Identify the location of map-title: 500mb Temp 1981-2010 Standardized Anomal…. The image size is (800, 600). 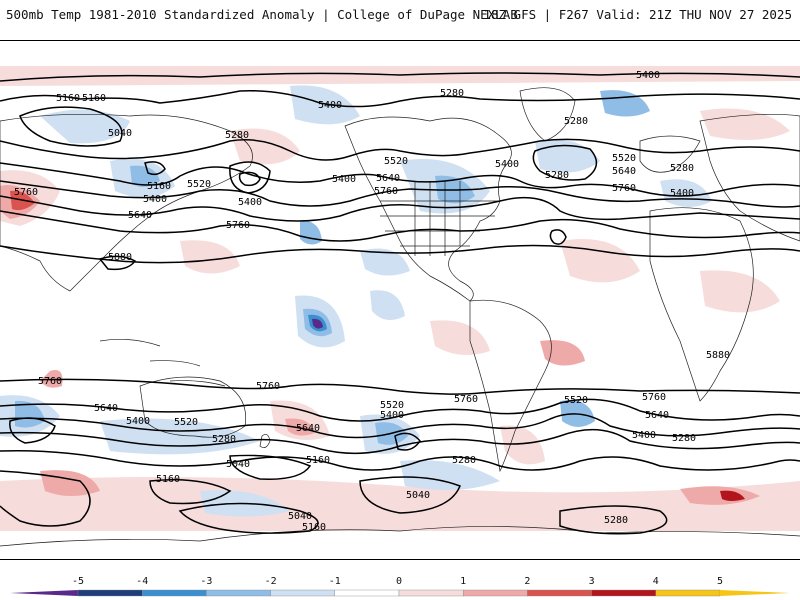
(262, 14).